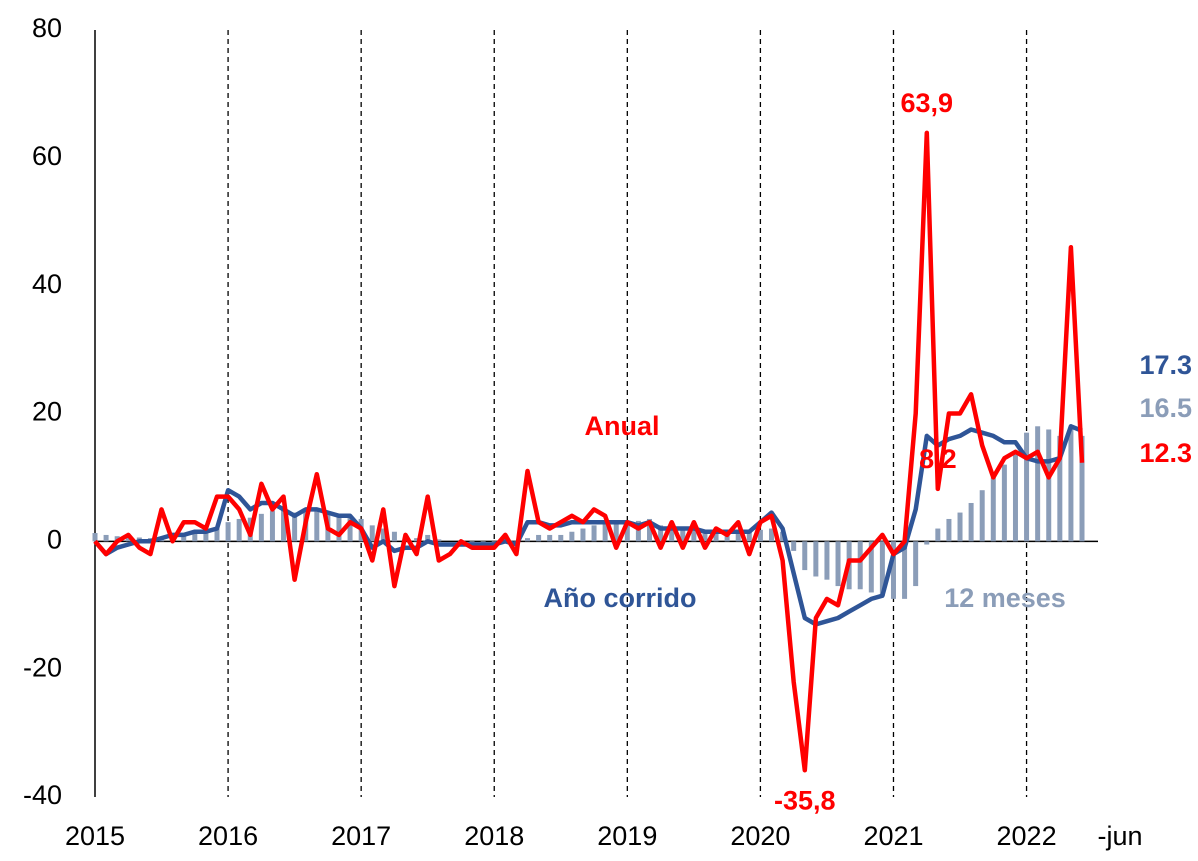  Describe the element at coordinates (760, 836) in the screenshot. I see `x-tick-label: 2020` at that location.